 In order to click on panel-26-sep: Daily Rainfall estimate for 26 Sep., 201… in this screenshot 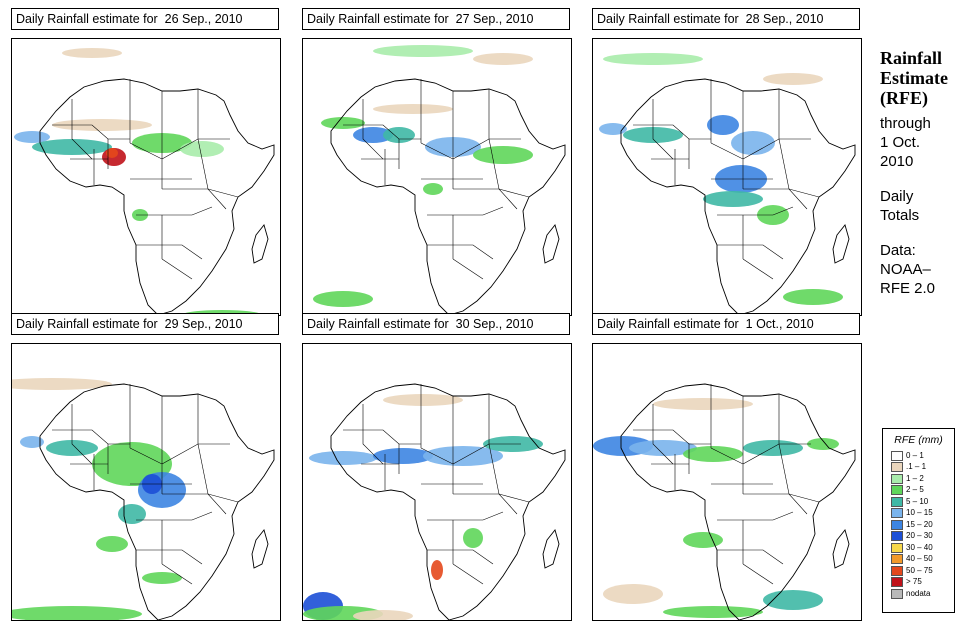, I will do `click(149, 162)`.